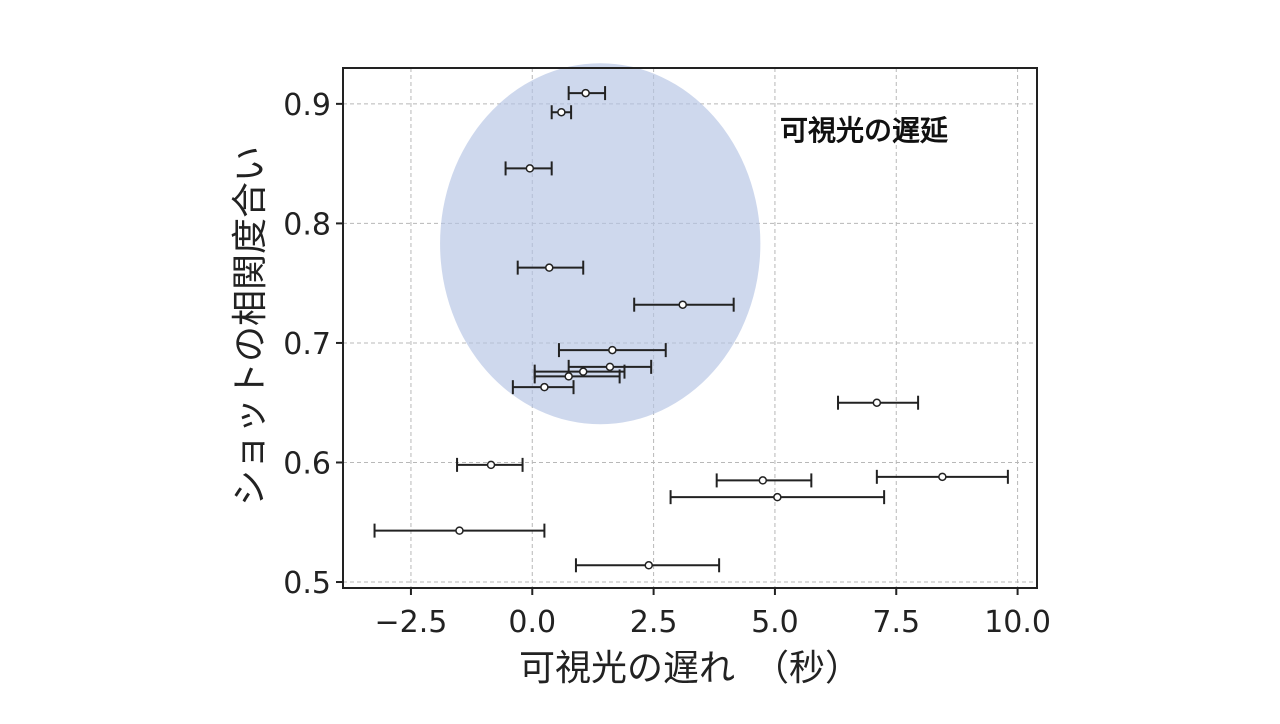  What do you see at coordinates (250, 326) in the screenshot?
I see `y-axis-label: ショットの相関度合い` at bounding box center [250, 326].